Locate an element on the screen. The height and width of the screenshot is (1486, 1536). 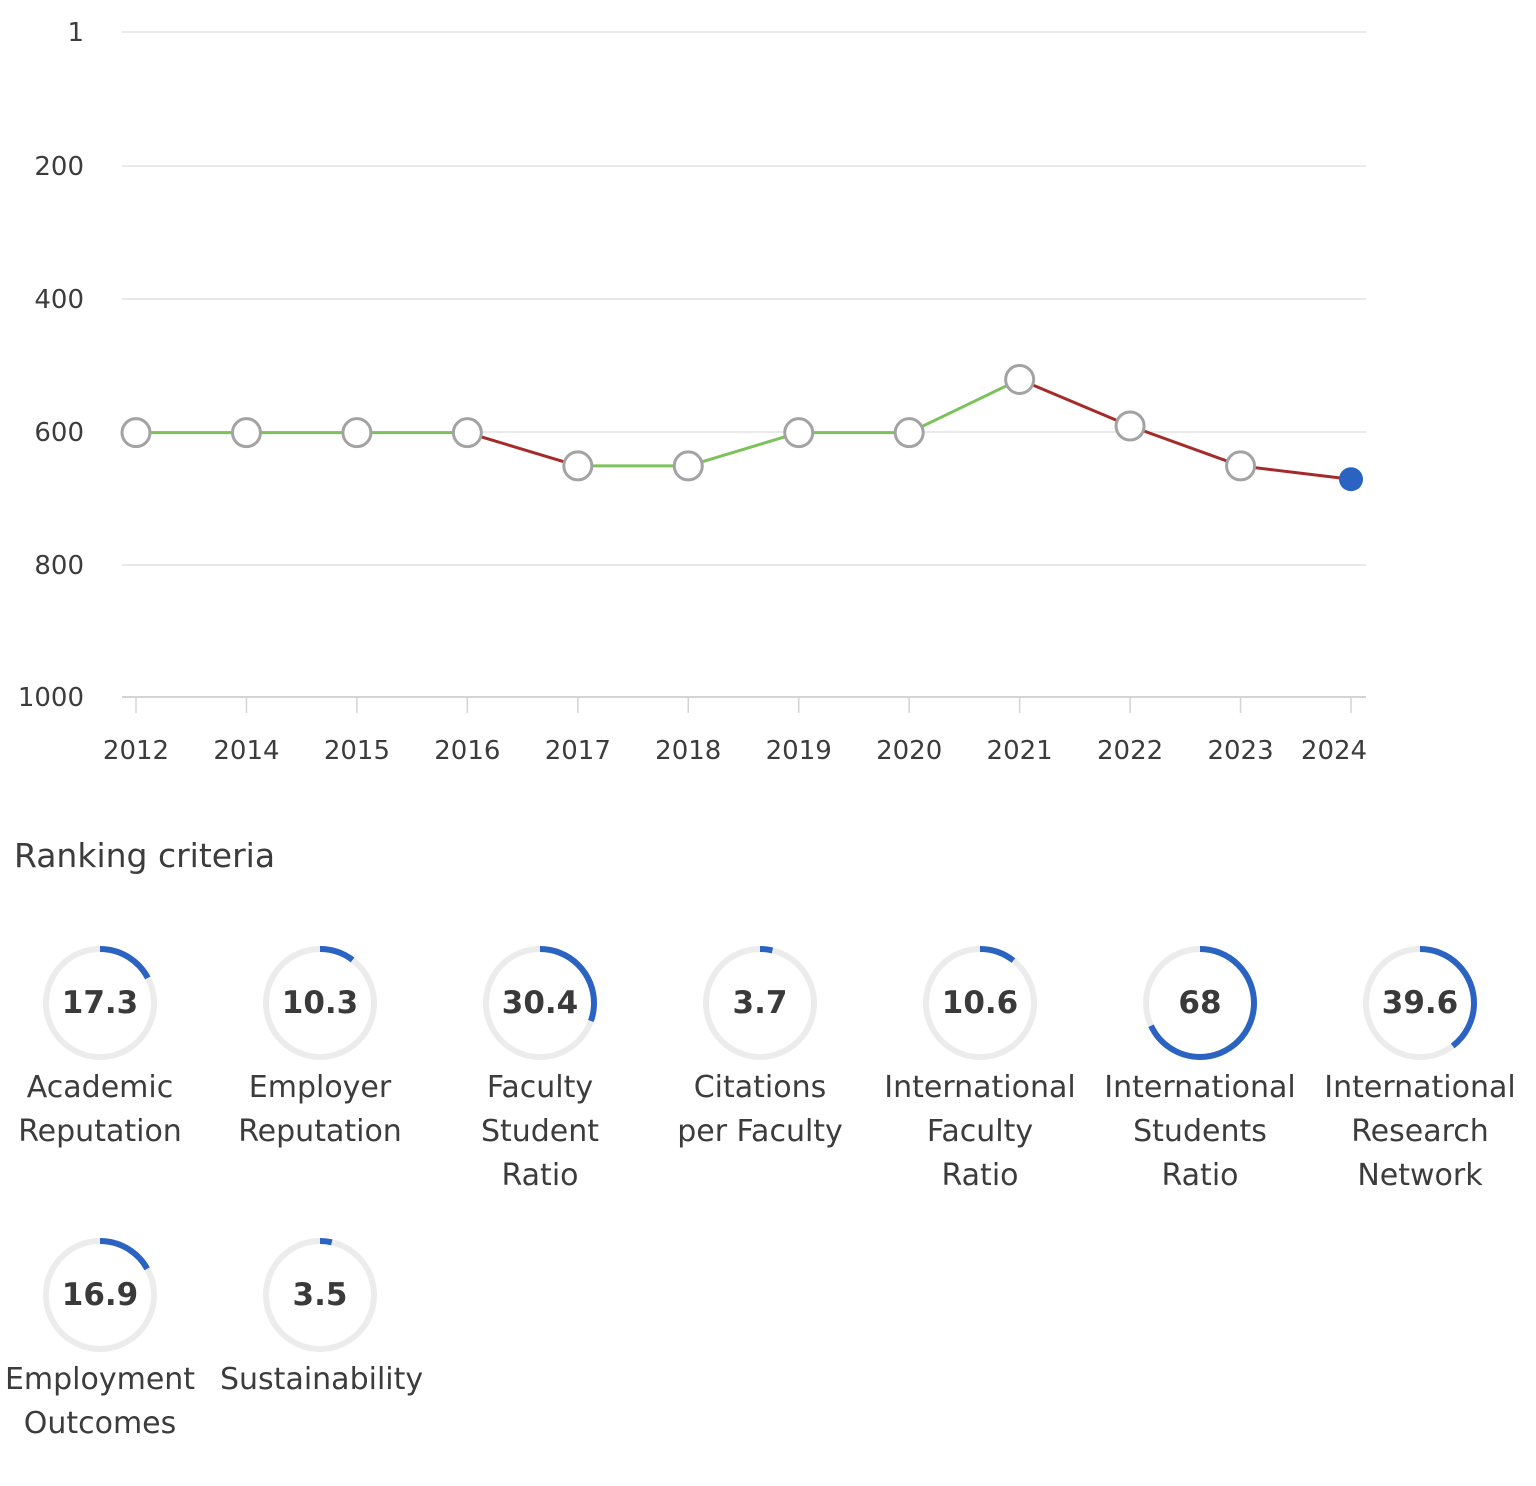
gauge: 16.9 is located at coordinates (100, 1295).